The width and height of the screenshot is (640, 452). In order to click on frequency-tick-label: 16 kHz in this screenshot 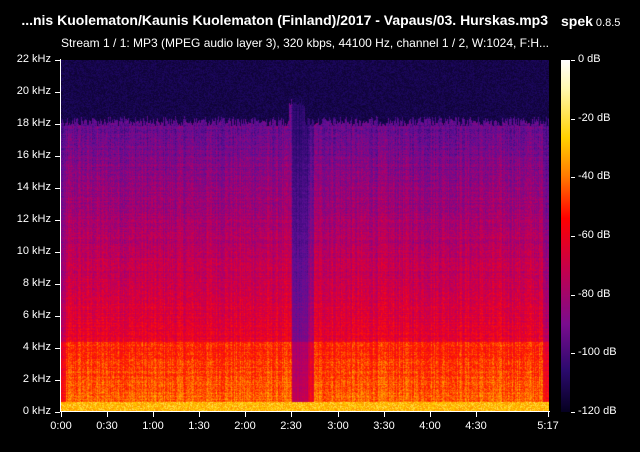, I will do `click(33, 155)`.